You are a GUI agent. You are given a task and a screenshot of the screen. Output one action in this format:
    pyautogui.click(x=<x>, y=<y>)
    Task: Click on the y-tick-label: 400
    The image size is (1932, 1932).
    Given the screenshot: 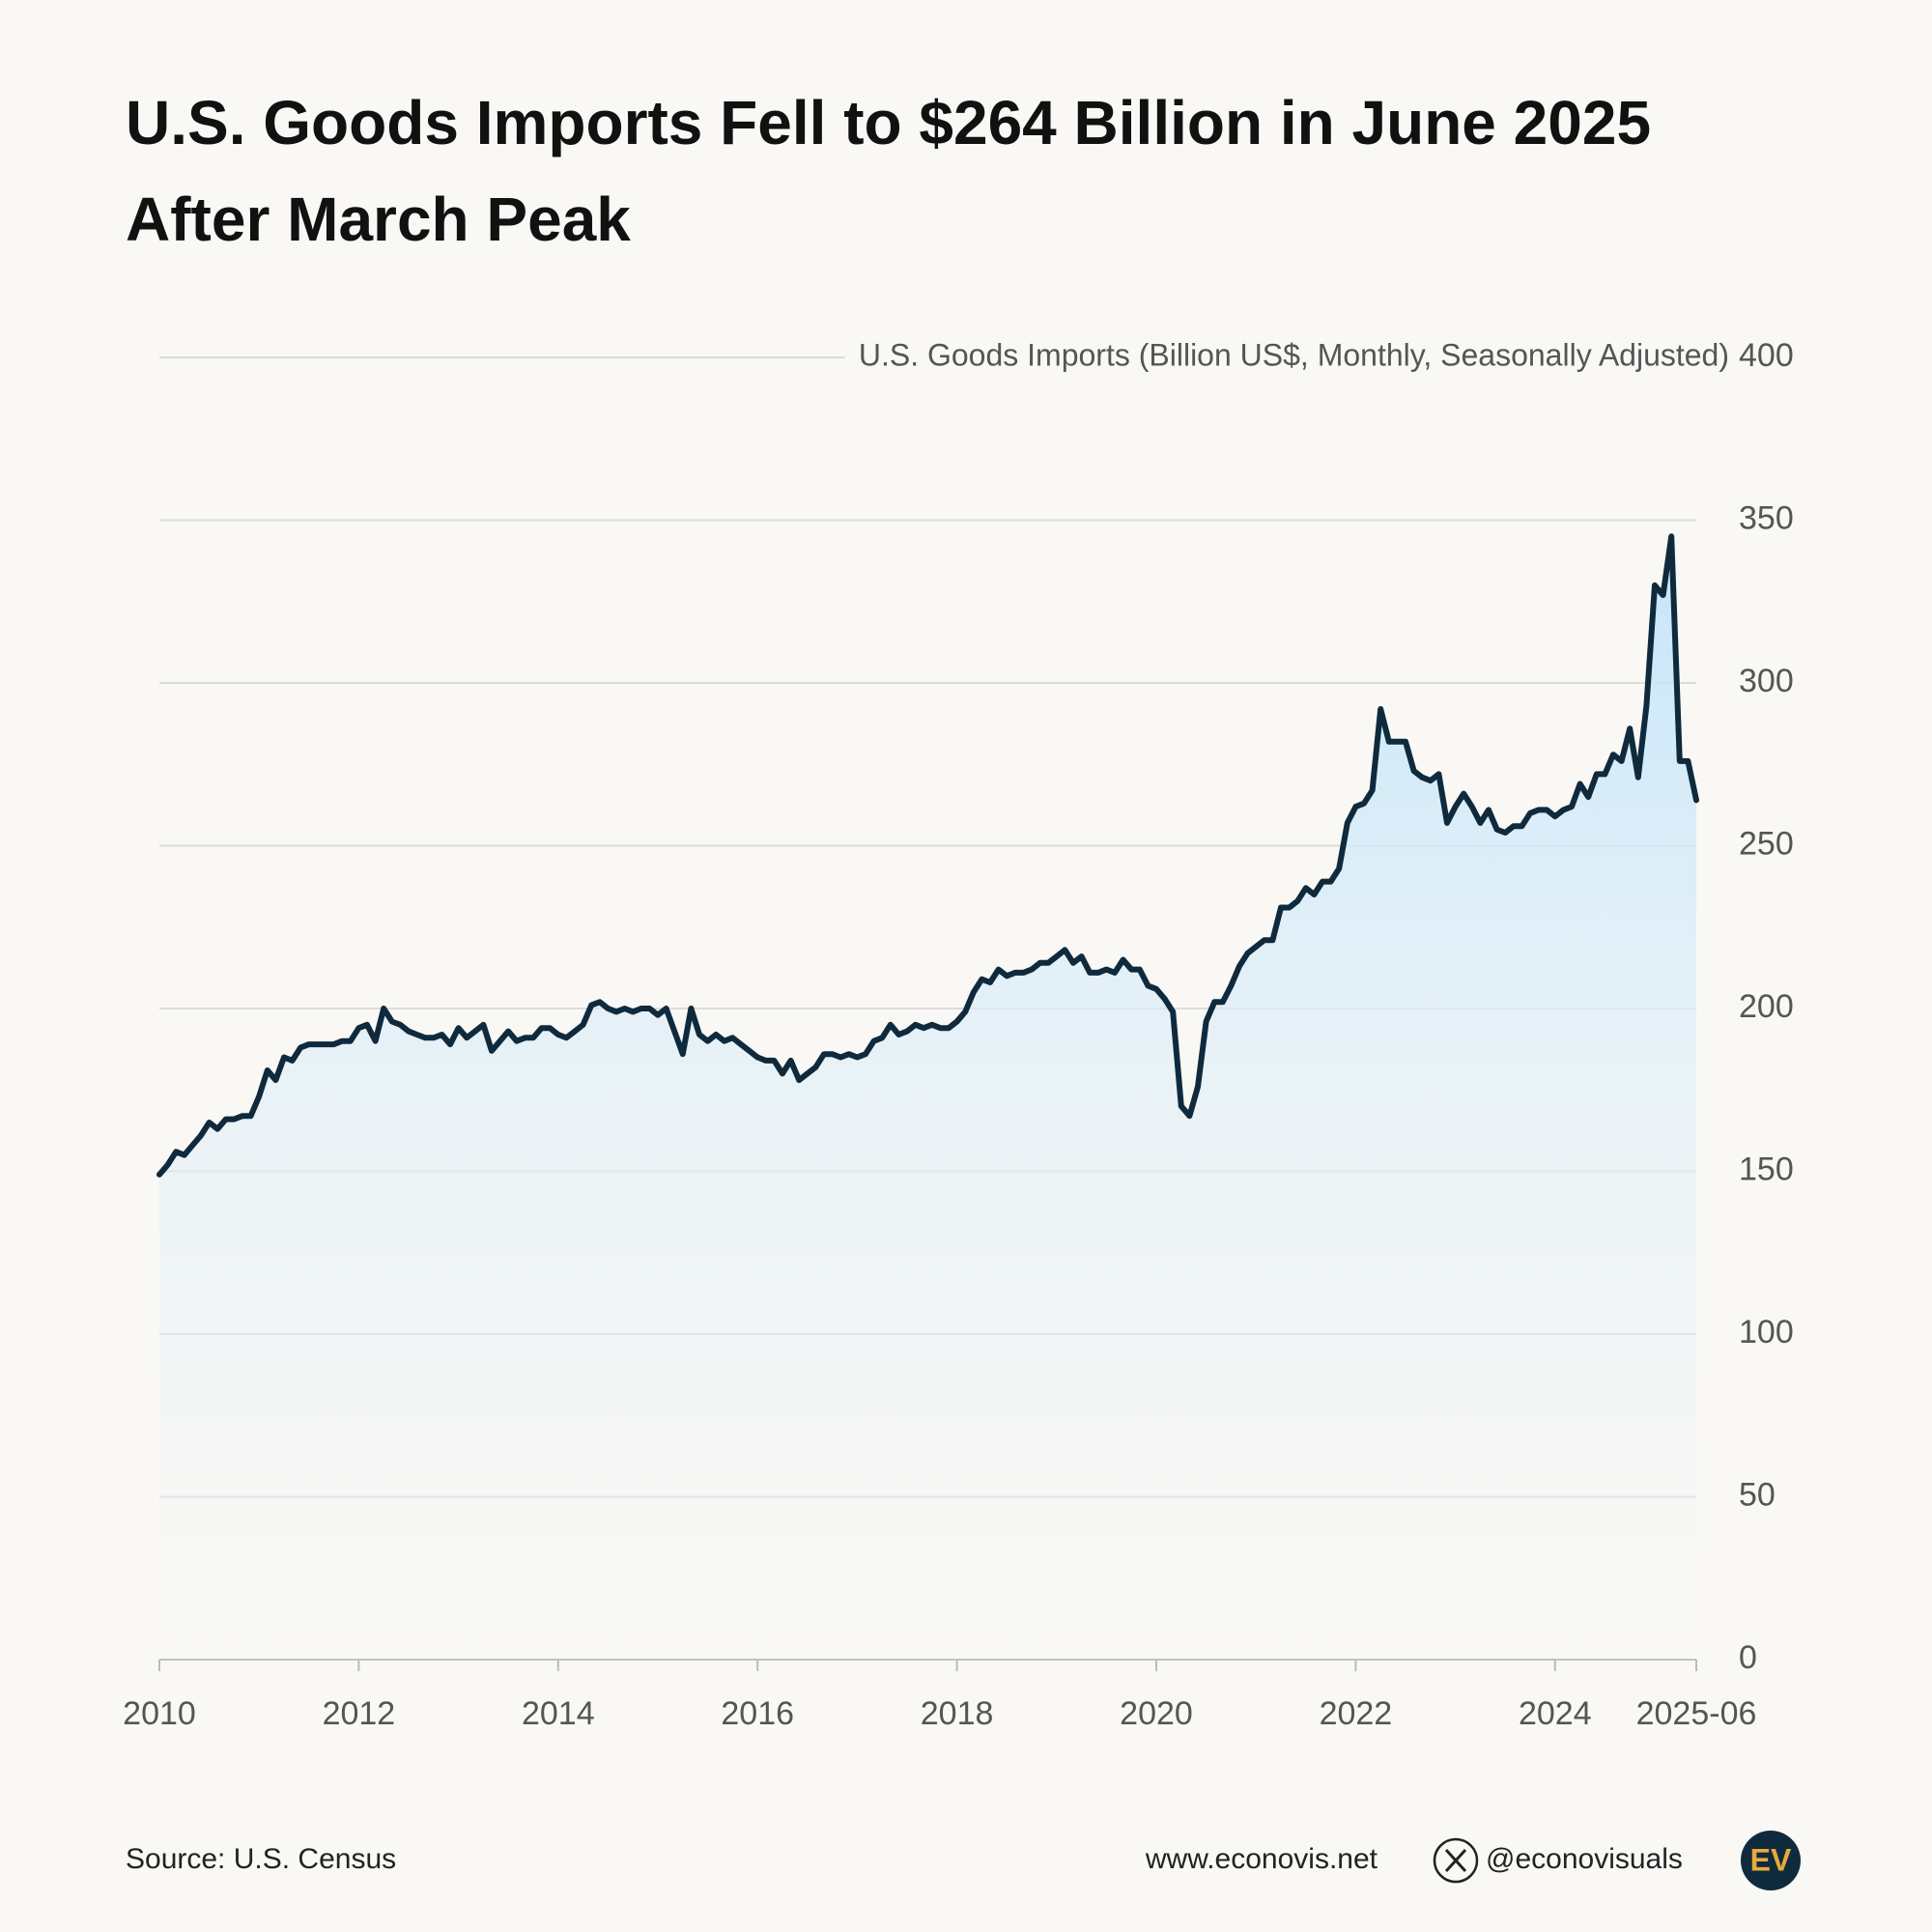 What is the action you would take?
    pyautogui.click(x=1766, y=355)
    